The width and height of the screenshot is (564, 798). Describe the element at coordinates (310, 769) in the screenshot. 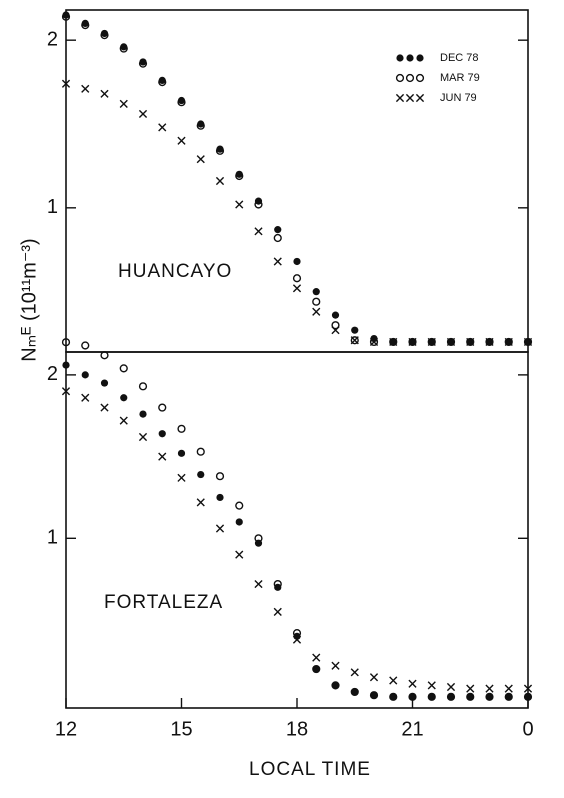

I see `x-axis-label: LOCAL TIME` at that location.